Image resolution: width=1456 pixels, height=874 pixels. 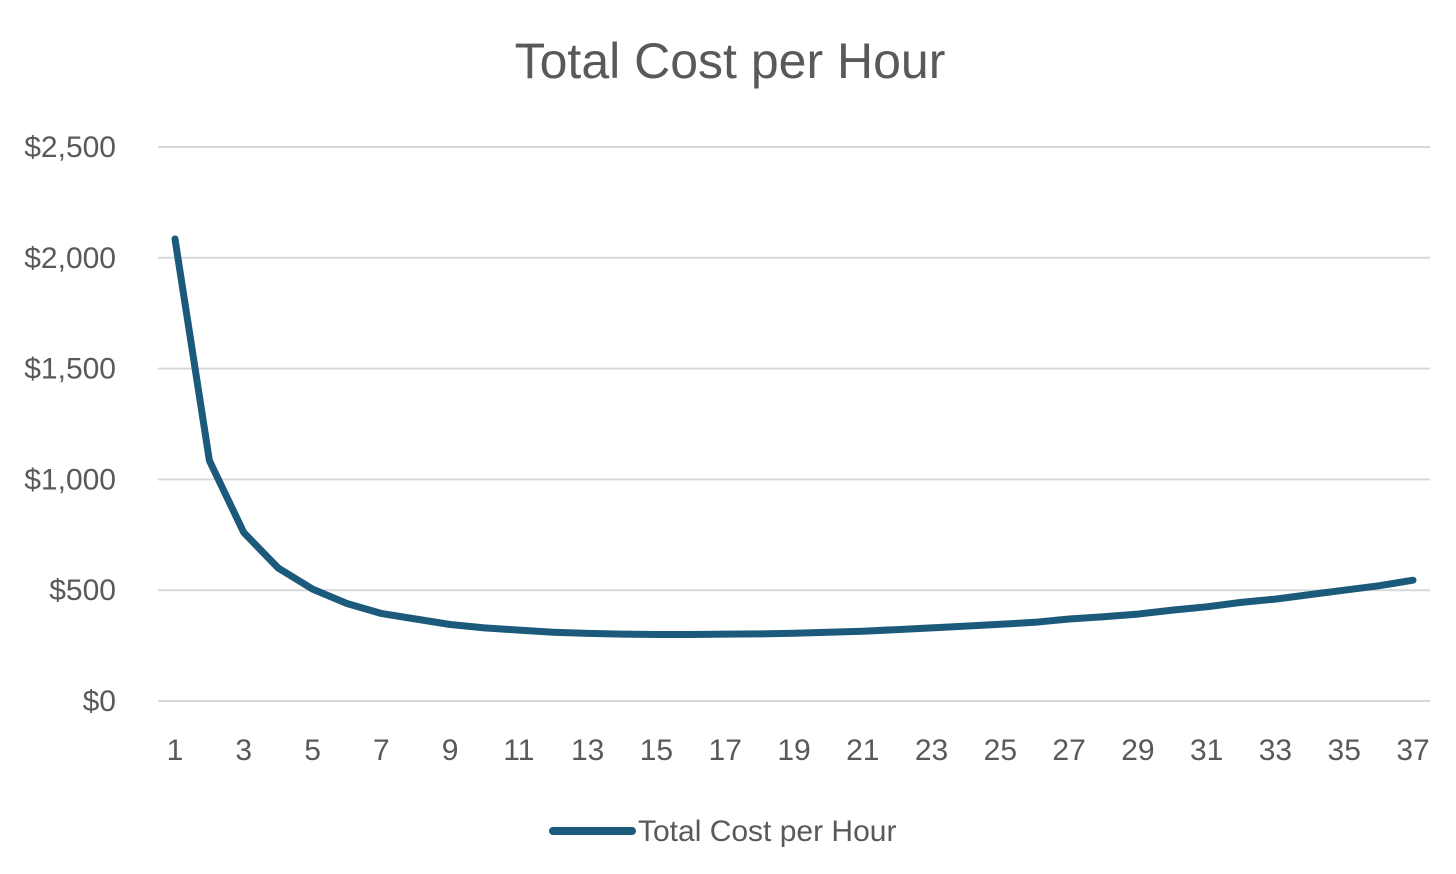 What do you see at coordinates (82, 590) in the screenshot?
I see `y-tick-label: $500` at bounding box center [82, 590].